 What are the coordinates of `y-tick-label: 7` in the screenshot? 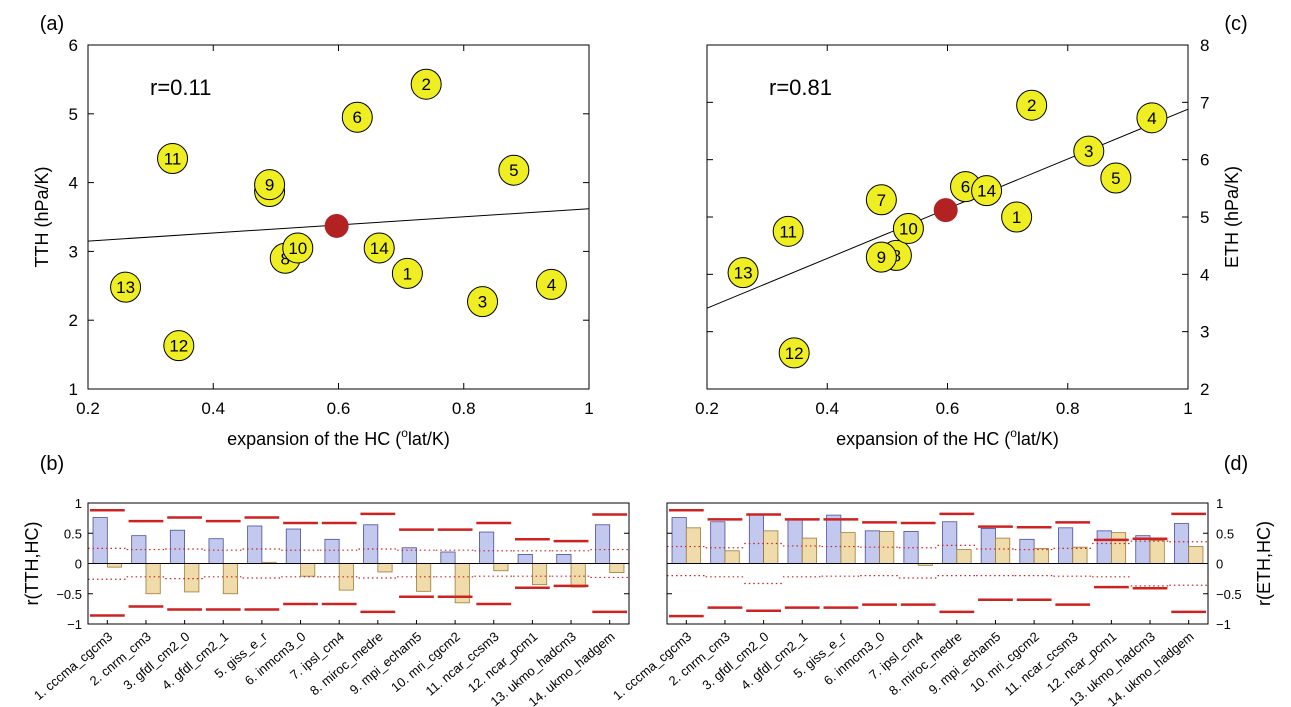 It's located at (1204, 102).